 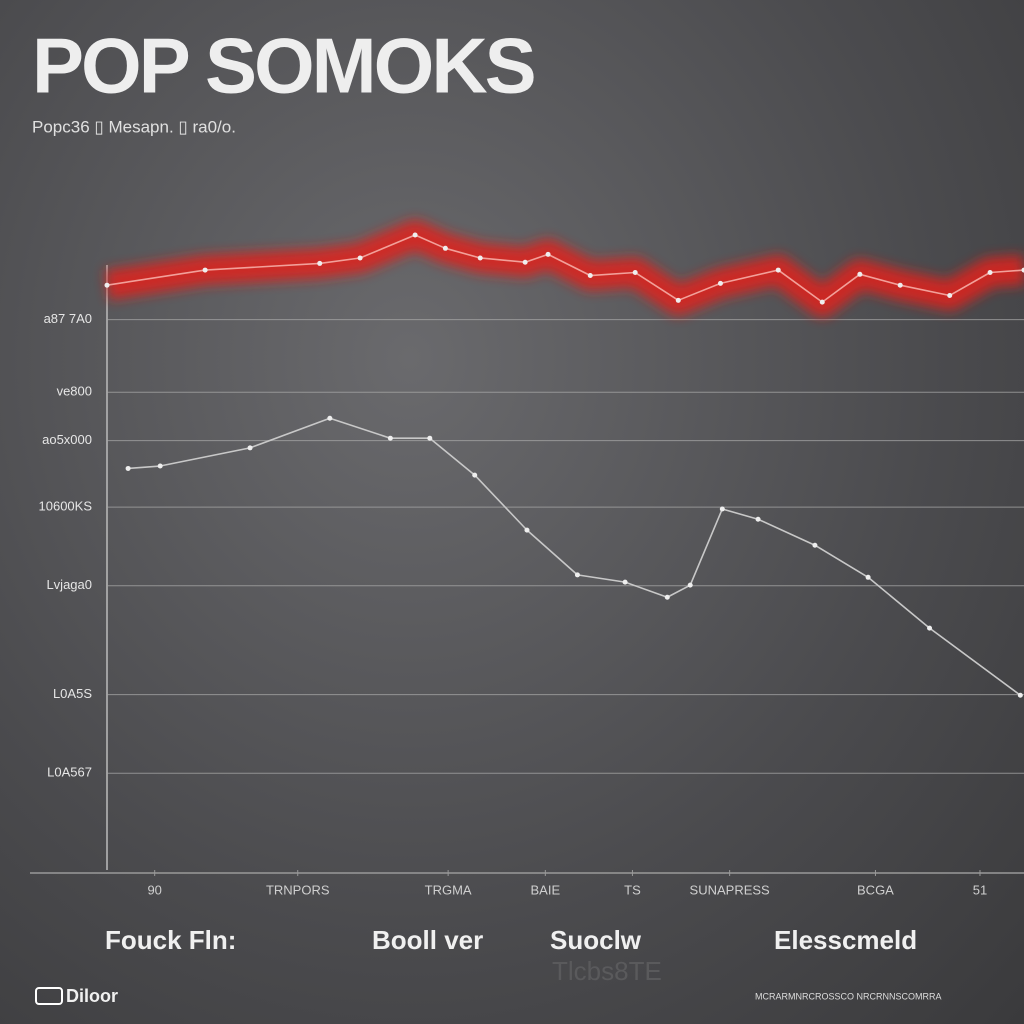 I want to click on y-tick-label: ao5x000, so click(x=67, y=439).